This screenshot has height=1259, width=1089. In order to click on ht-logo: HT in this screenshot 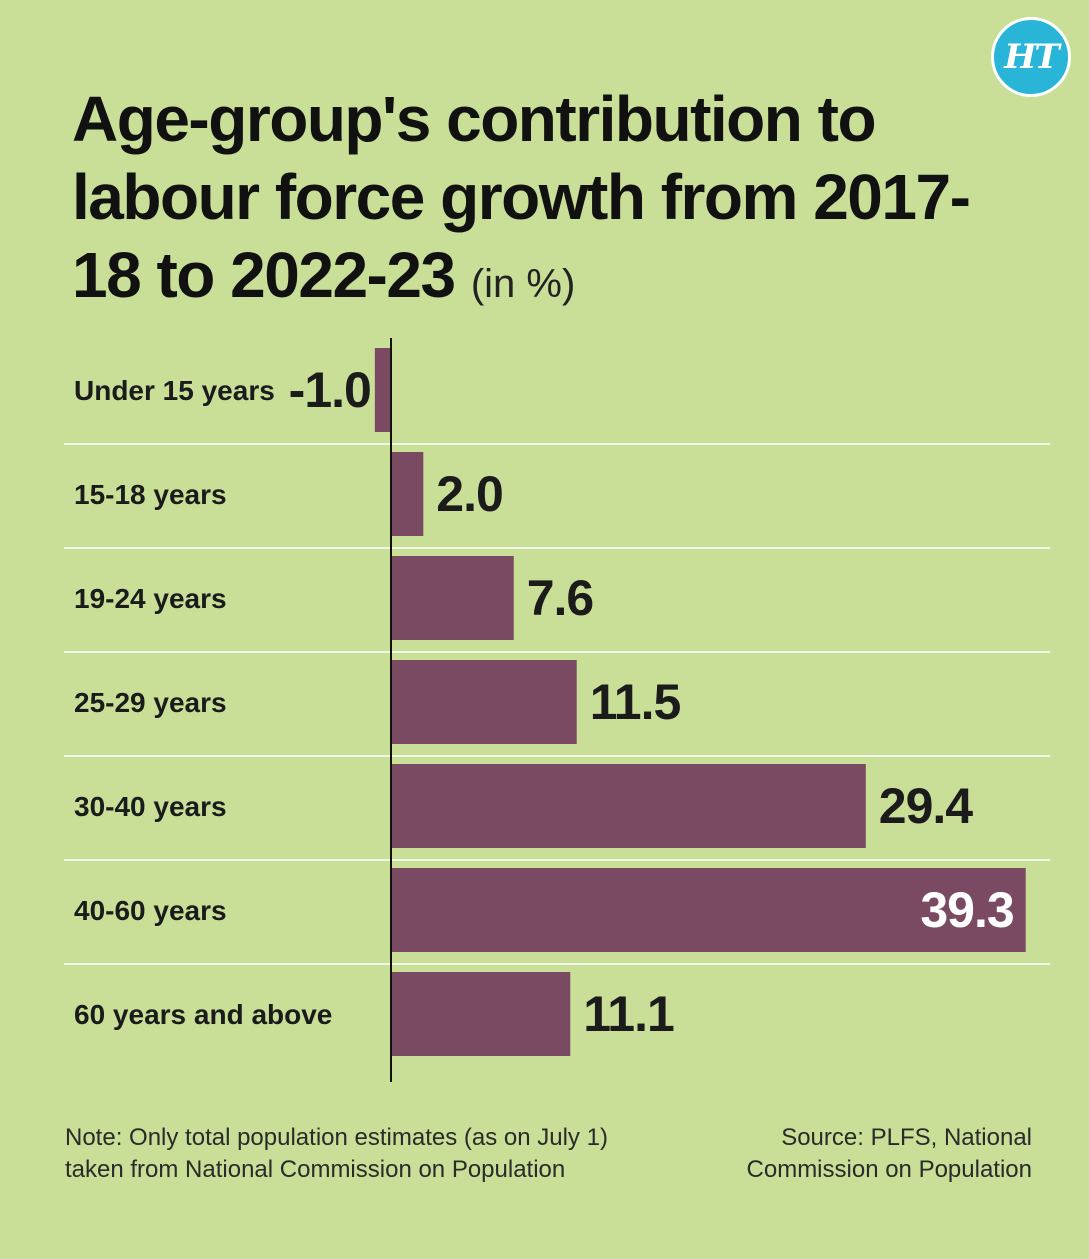, I will do `click(1031, 57)`.